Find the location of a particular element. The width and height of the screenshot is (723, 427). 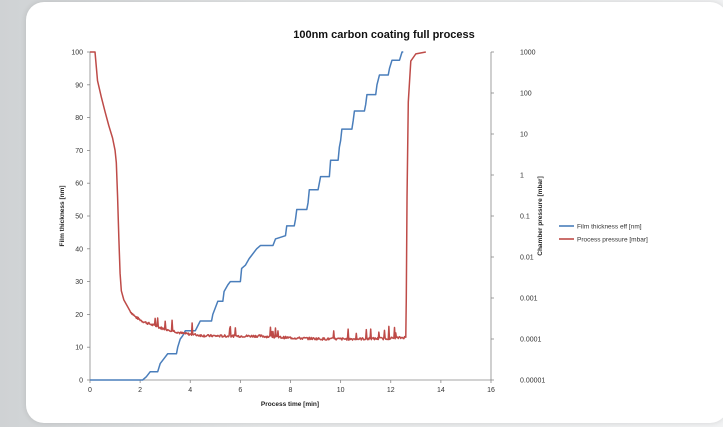

legend-label-process-pressure: Process pressure [mbar] is located at coordinates (612, 240).